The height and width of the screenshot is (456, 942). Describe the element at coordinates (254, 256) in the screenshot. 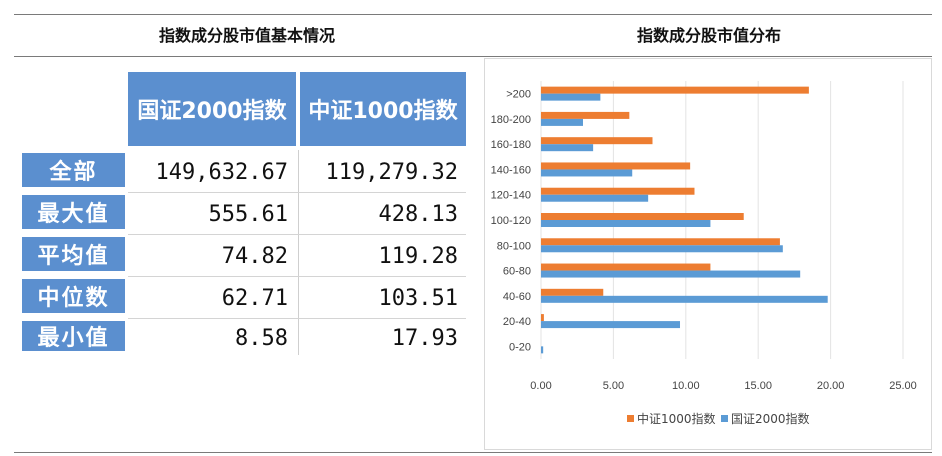

I see `cell-mean-guozheng: 74.82` at that location.